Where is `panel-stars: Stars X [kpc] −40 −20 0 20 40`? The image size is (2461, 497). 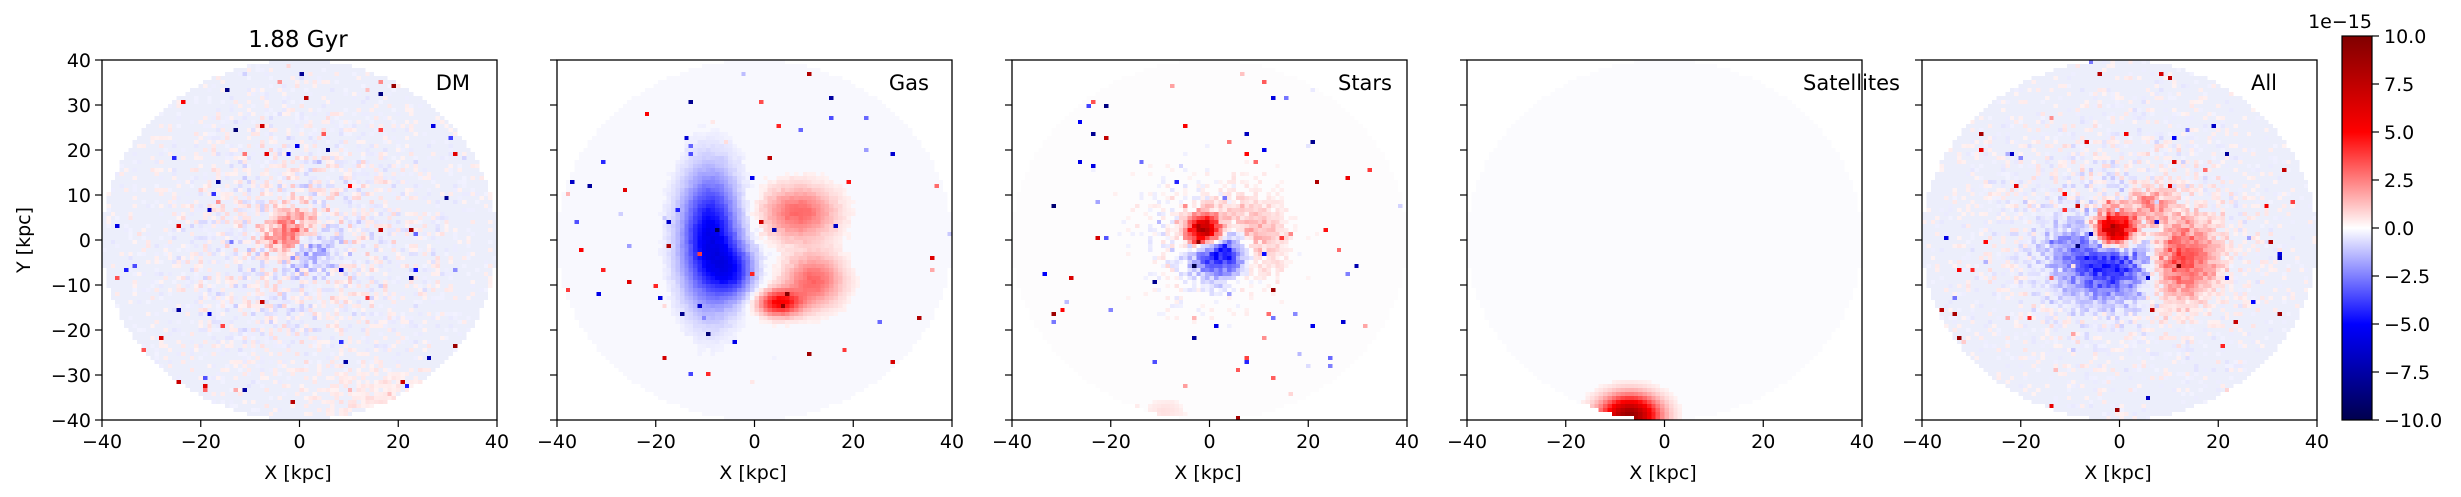
panel-stars: Stars X [kpc] −40 −20 0 20 40 is located at coordinates (1205, 271).